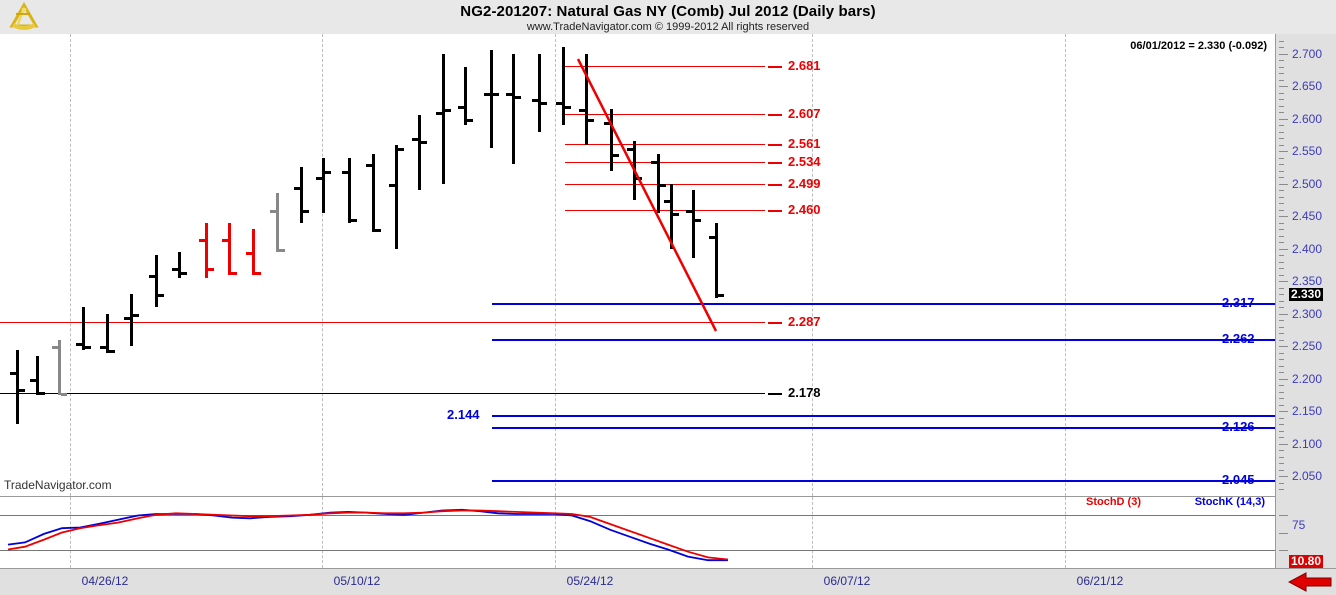 This screenshot has height=595, width=1336. What do you see at coordinates (804, 322) in the screenshot?
I see `level-label-2.287: 2.287` at bounding box center [804, 322].